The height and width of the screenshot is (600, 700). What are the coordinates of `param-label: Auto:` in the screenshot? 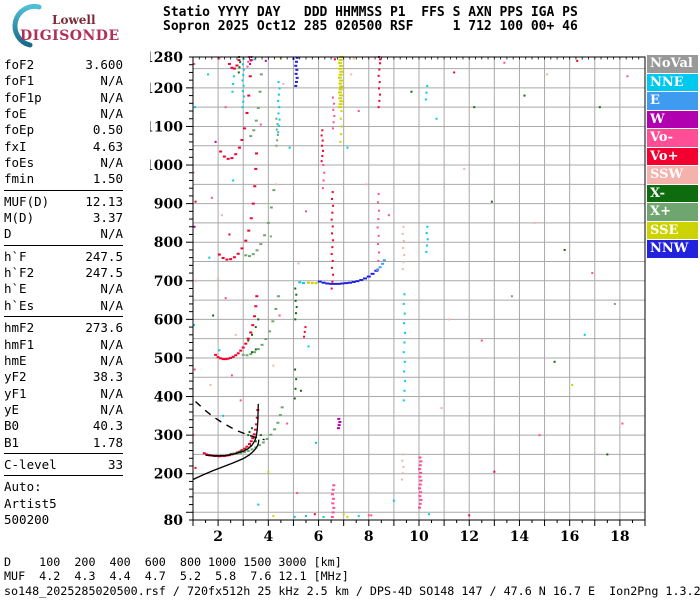 It's located at (23, 487).